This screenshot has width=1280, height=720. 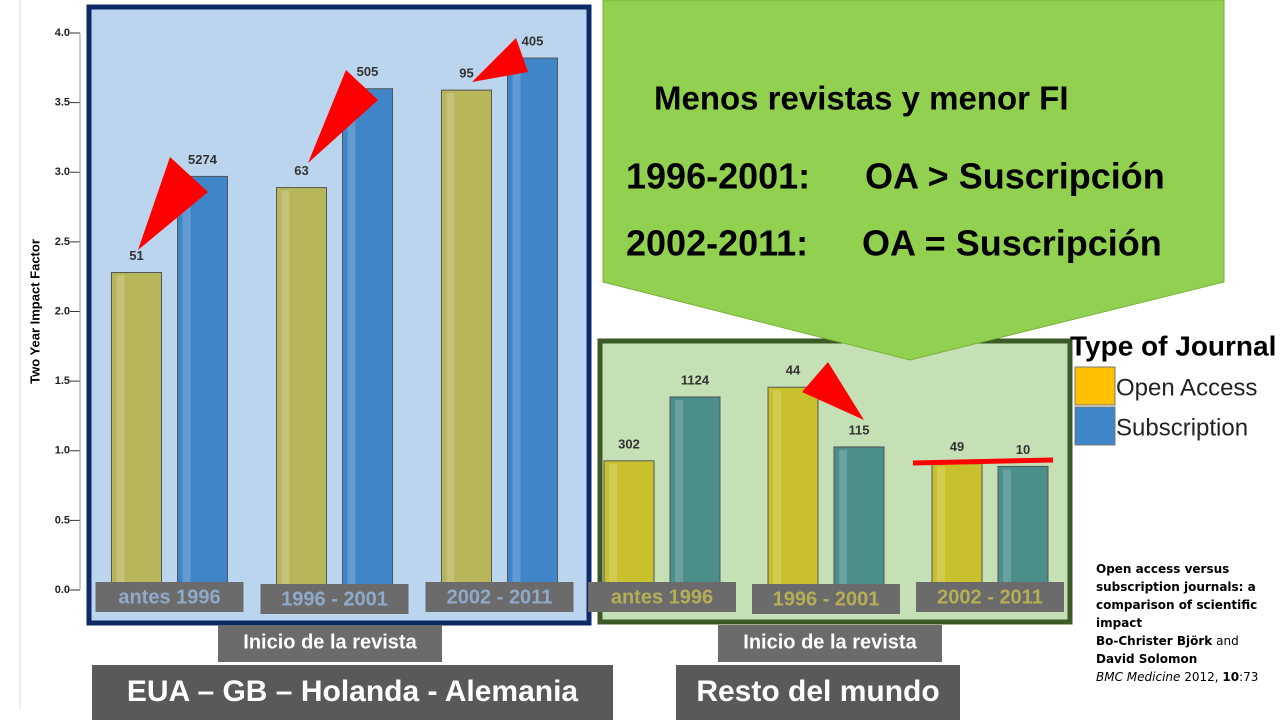 What do you see at coordinates (1182, 427) in the screenshot?
I see `legend-label: Subscription` at bounding box center [1182, 427].